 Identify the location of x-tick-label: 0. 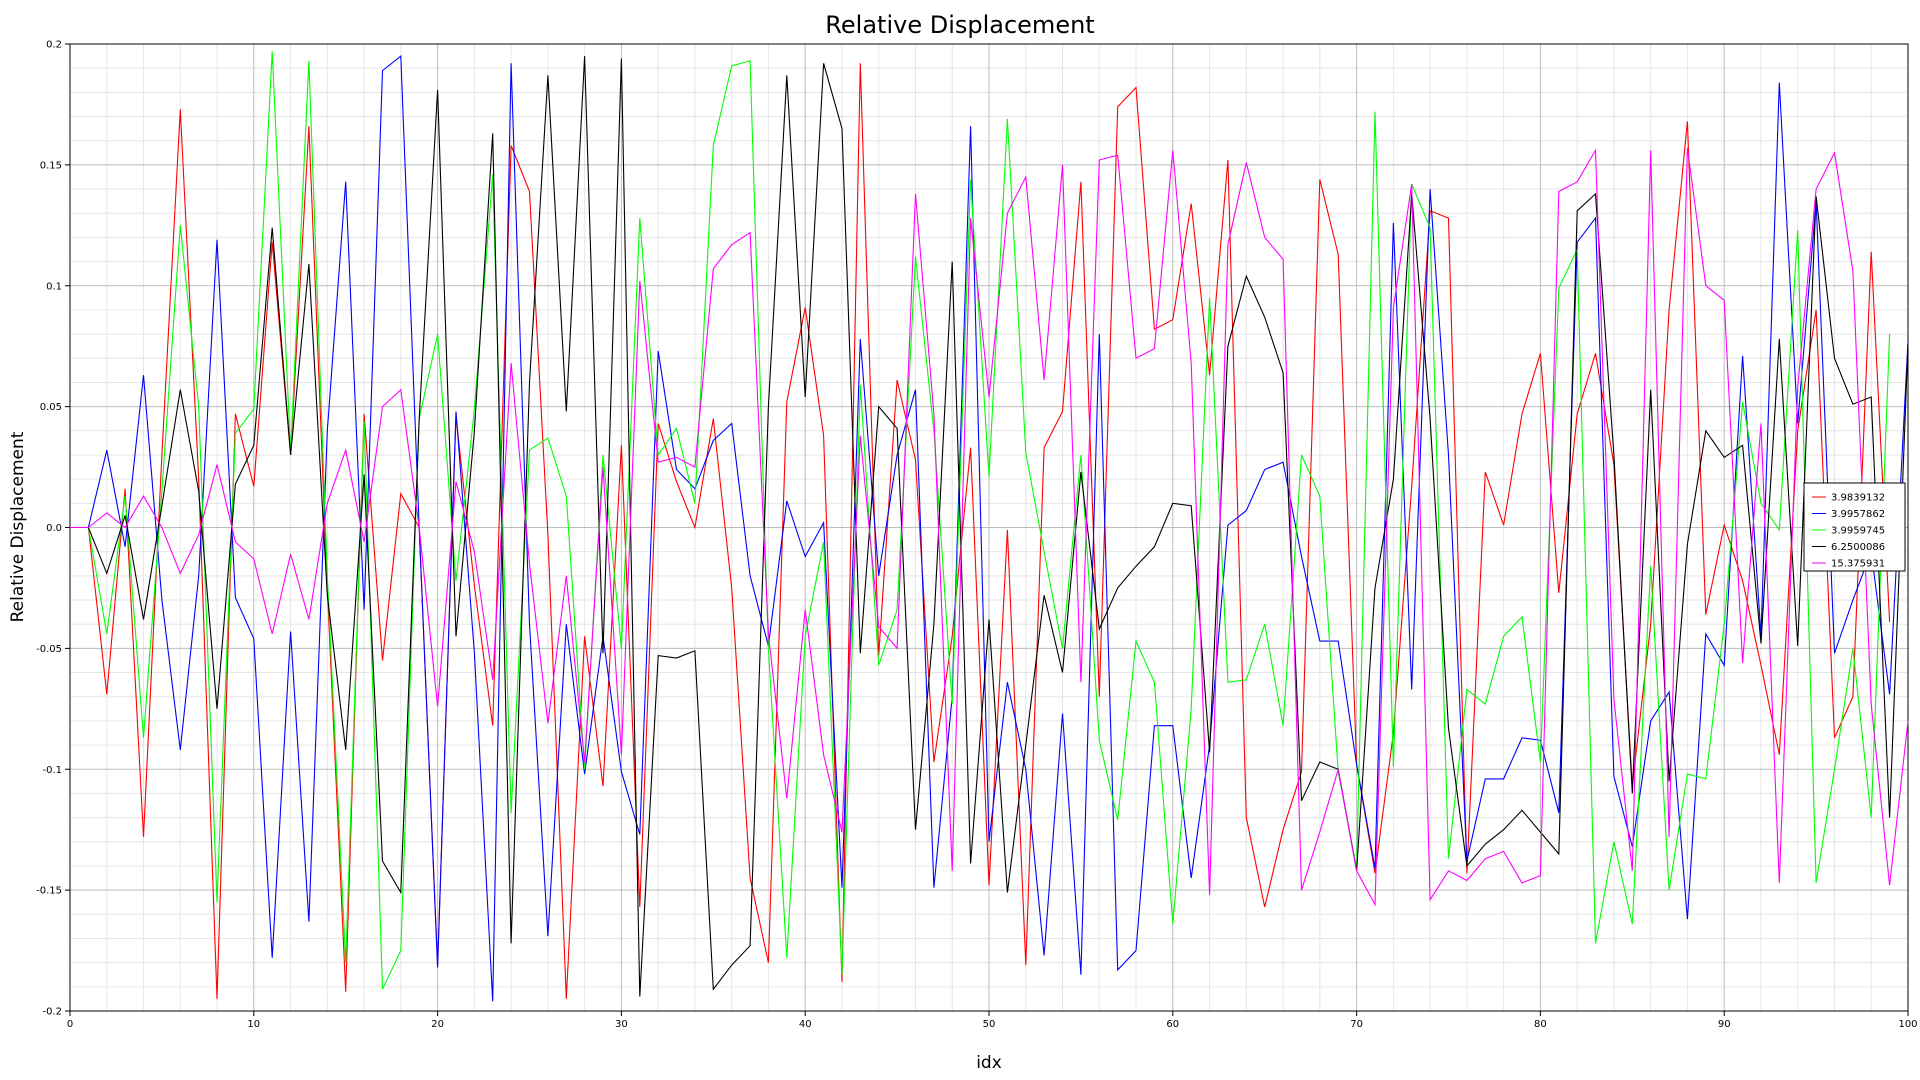
(70, 1024).